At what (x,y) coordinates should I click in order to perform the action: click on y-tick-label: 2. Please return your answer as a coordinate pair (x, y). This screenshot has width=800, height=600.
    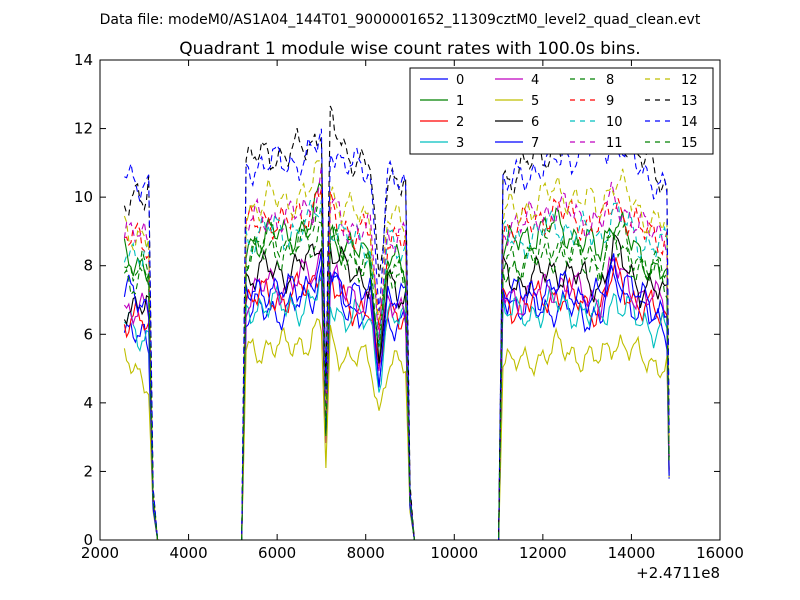
    Looking at the image, I should click on (88, 471).